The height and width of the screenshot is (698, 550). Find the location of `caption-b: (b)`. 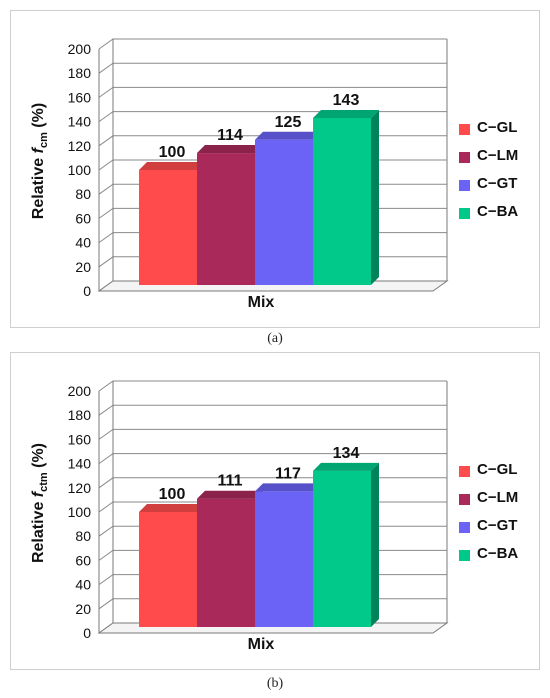

caption-b: (b) is located at coordinates (275, 683).